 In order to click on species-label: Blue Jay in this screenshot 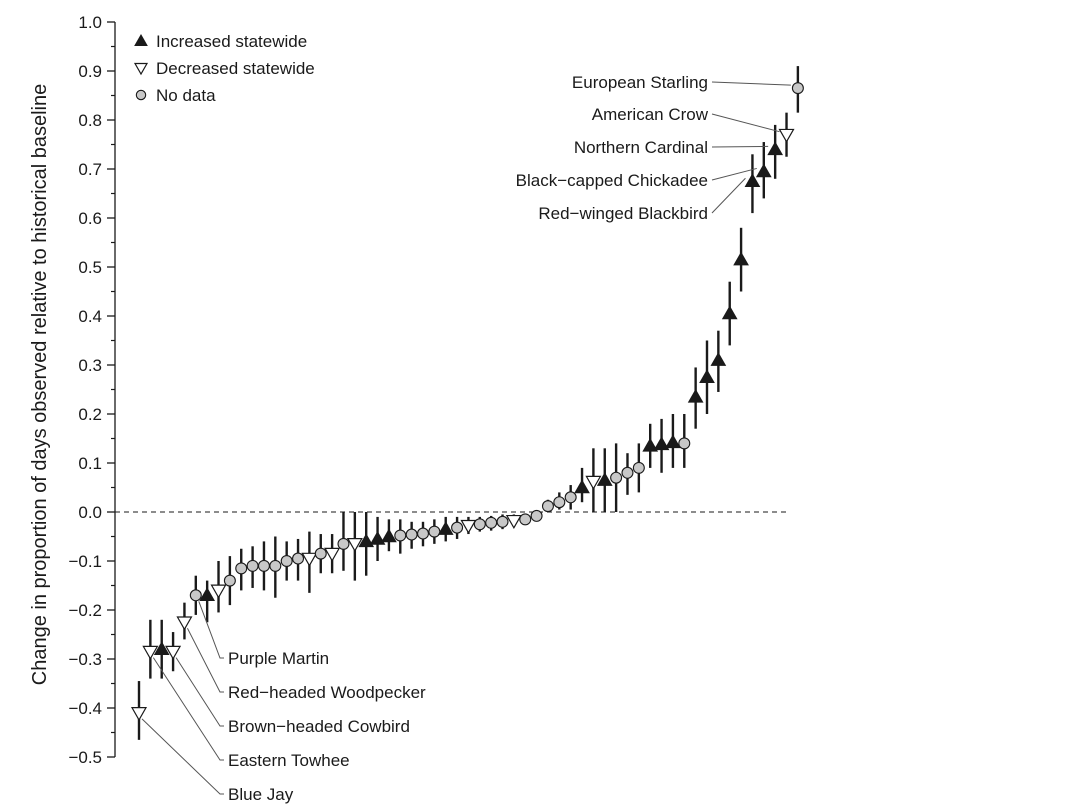, I will do `click(261, 794)`.